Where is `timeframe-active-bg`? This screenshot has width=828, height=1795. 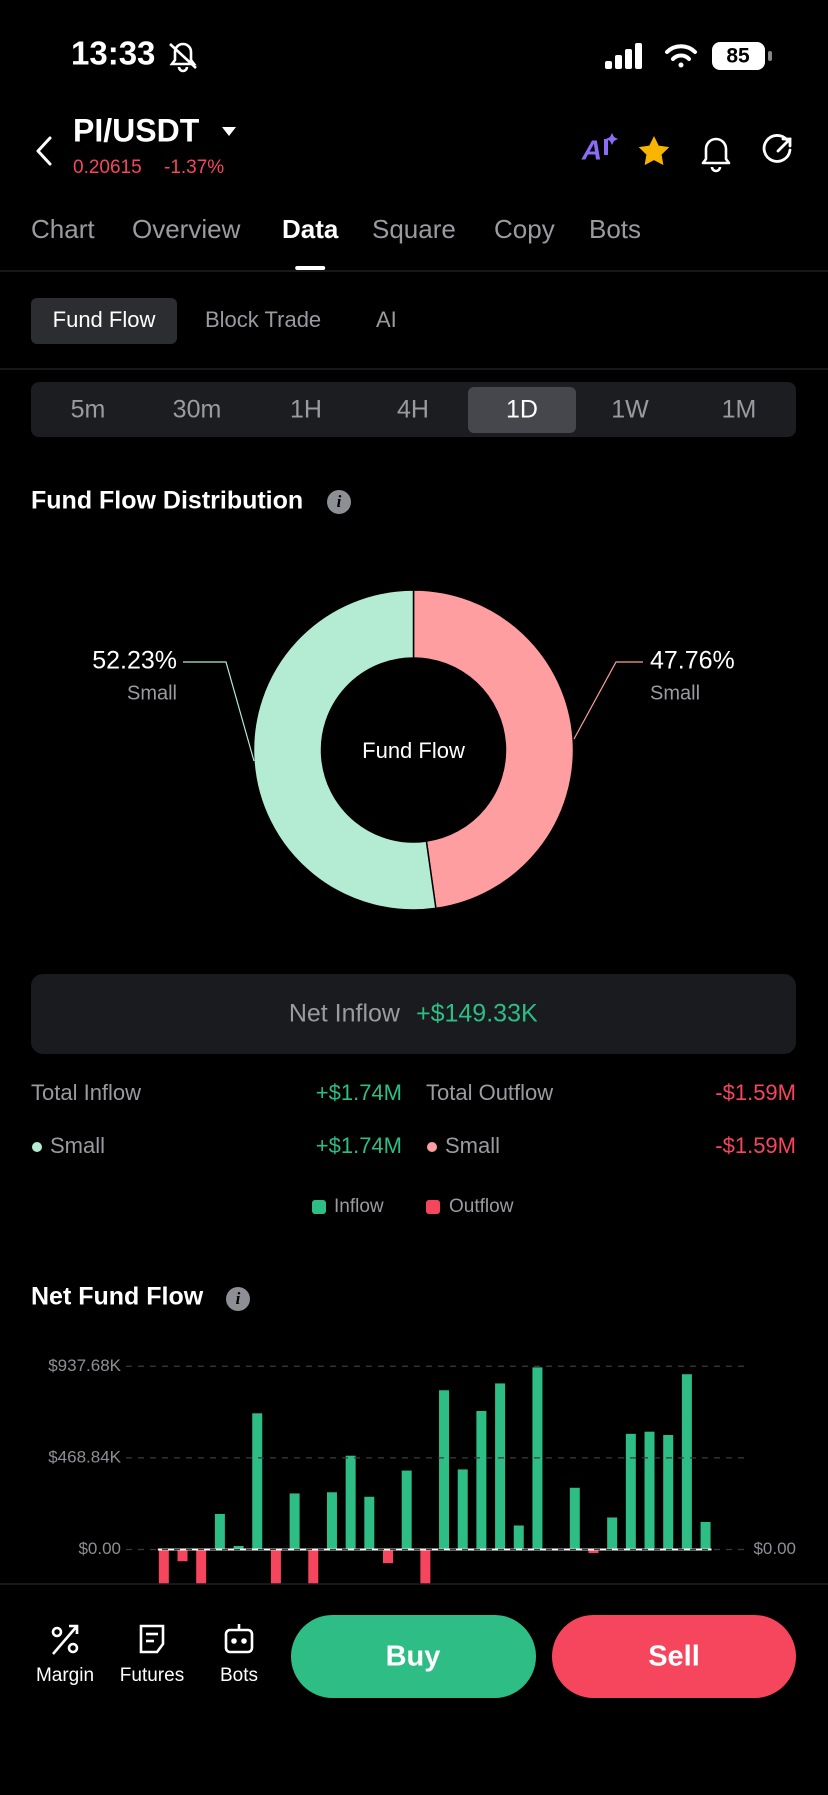
timeframe-active-bg is located at coordinates (522, 410).